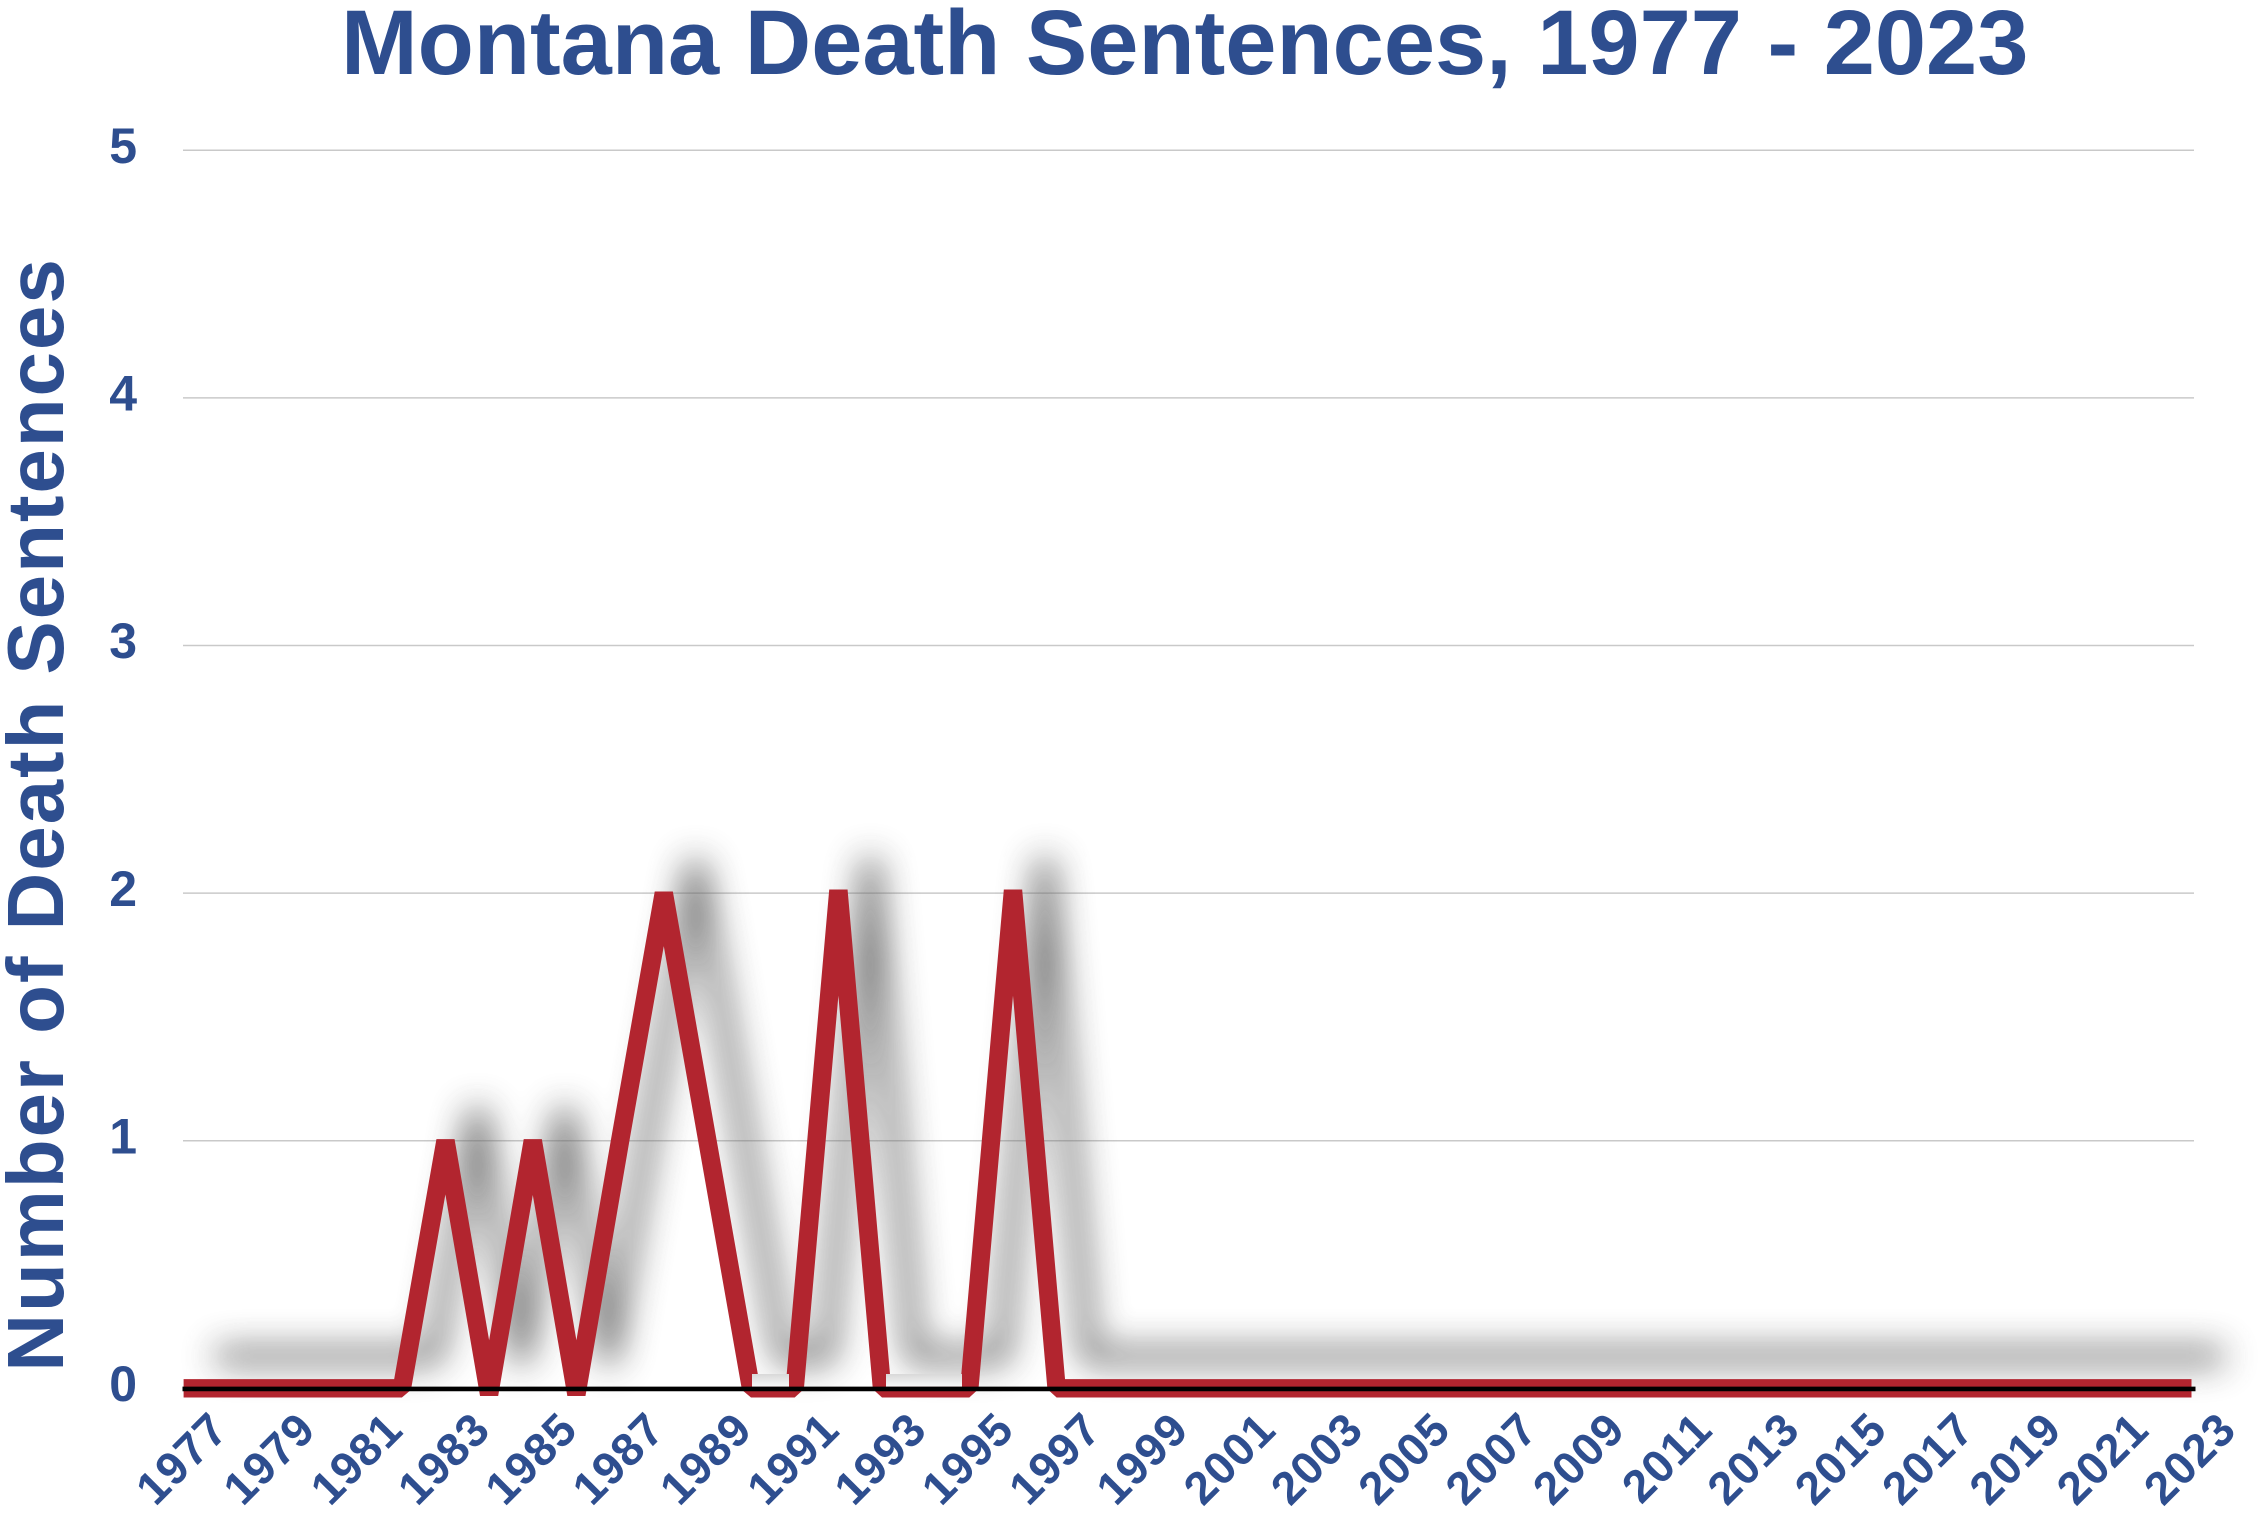 This screenshot has width=2266, height=1519. I want to click on svg-text: 2019, so click(2015, 1458).